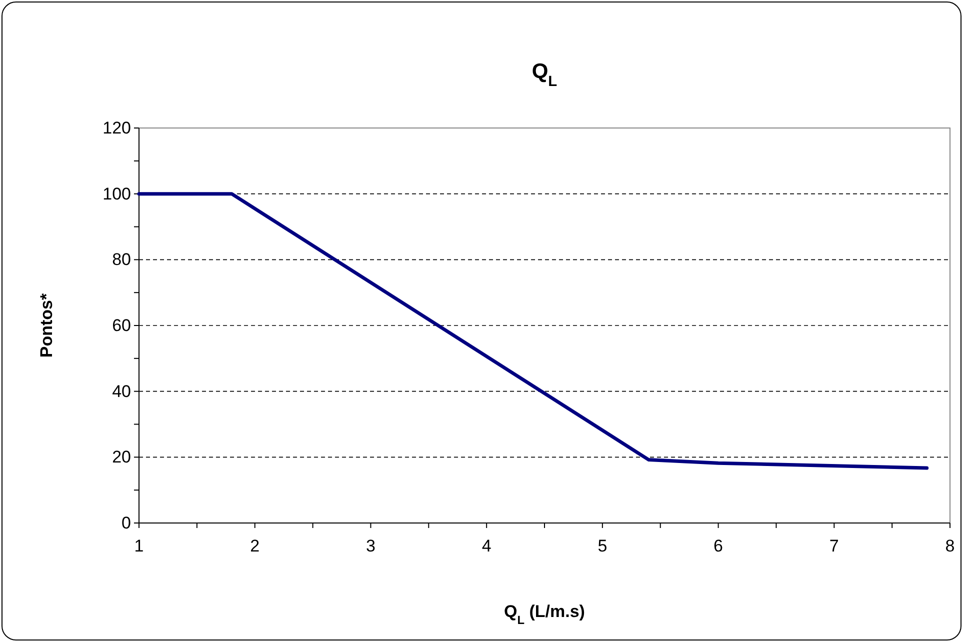  I want to click on x-tick-label: 2, so click(255, 546).